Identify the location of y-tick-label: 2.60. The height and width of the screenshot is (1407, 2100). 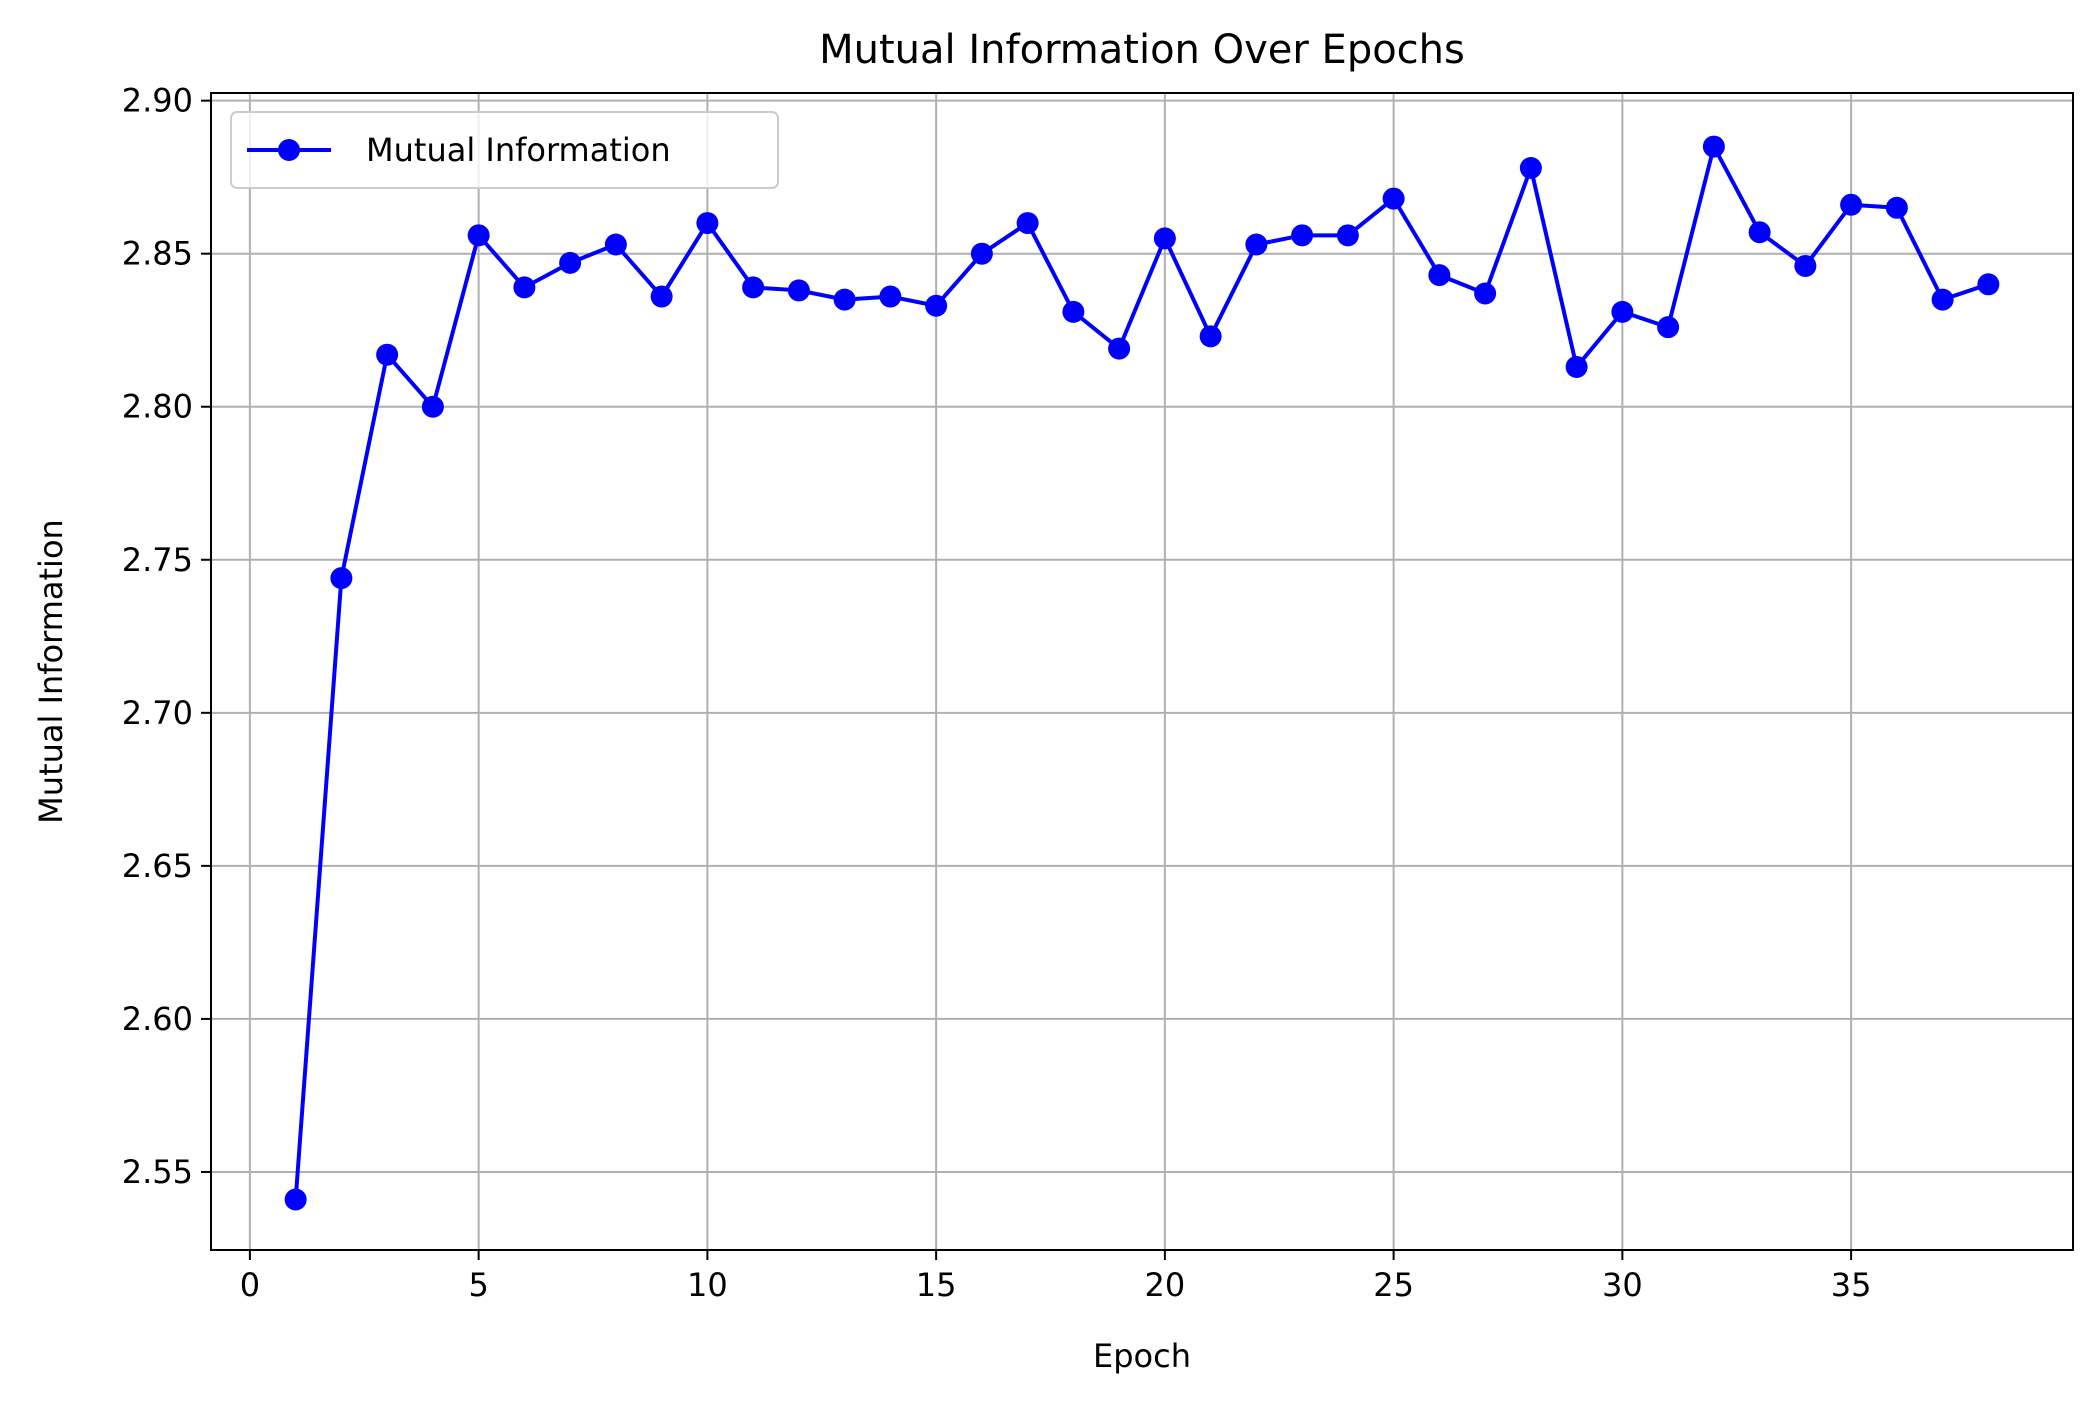
(157, 1019).